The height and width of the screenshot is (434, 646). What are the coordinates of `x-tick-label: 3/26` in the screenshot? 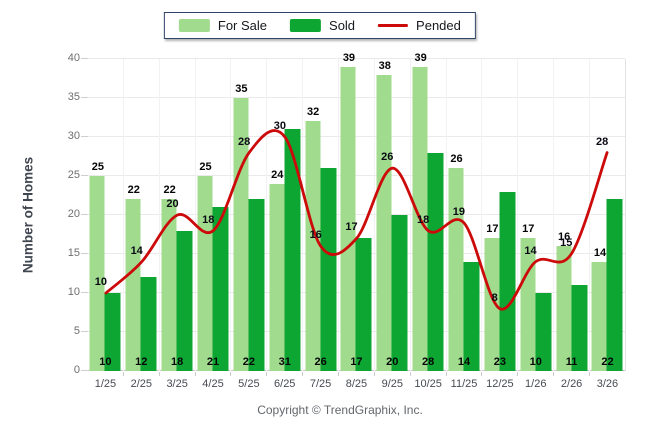 It's located at (607, 384).